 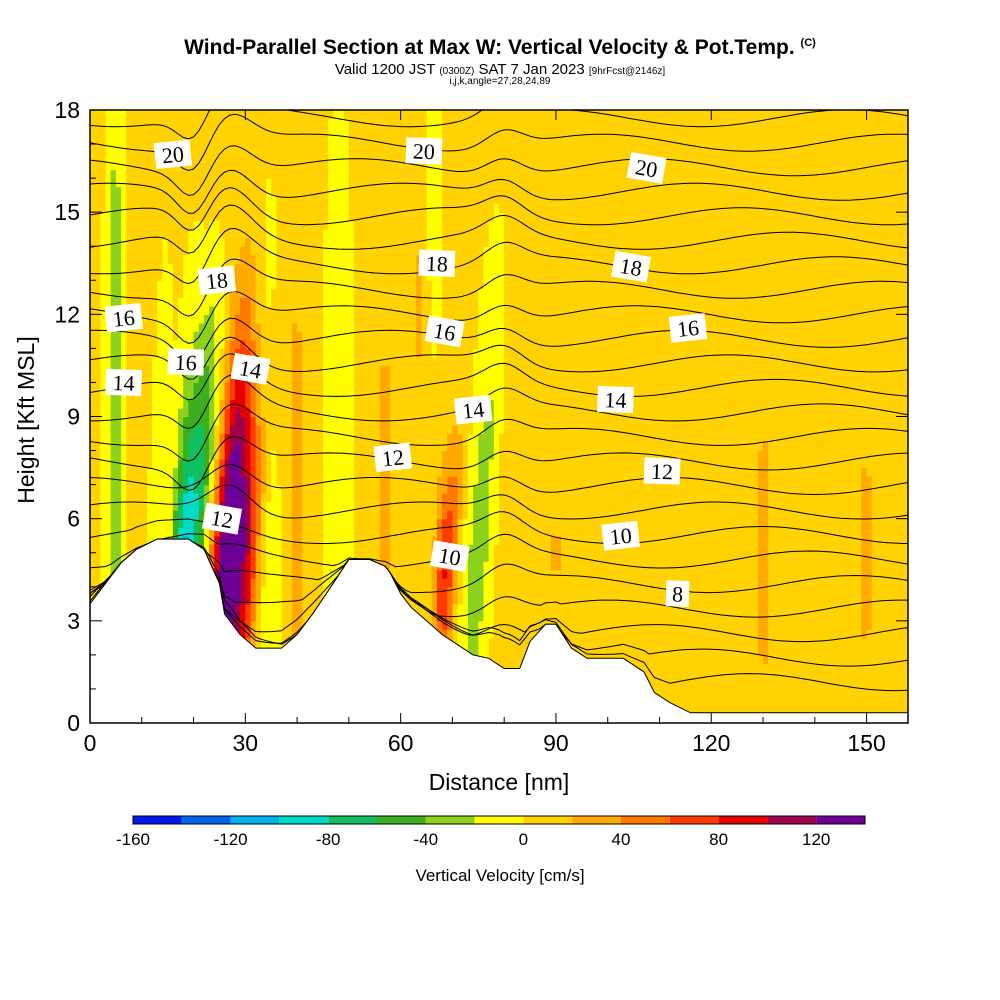 I want to click on colorbar-tick-label: -160, so click(x=133, y=839).